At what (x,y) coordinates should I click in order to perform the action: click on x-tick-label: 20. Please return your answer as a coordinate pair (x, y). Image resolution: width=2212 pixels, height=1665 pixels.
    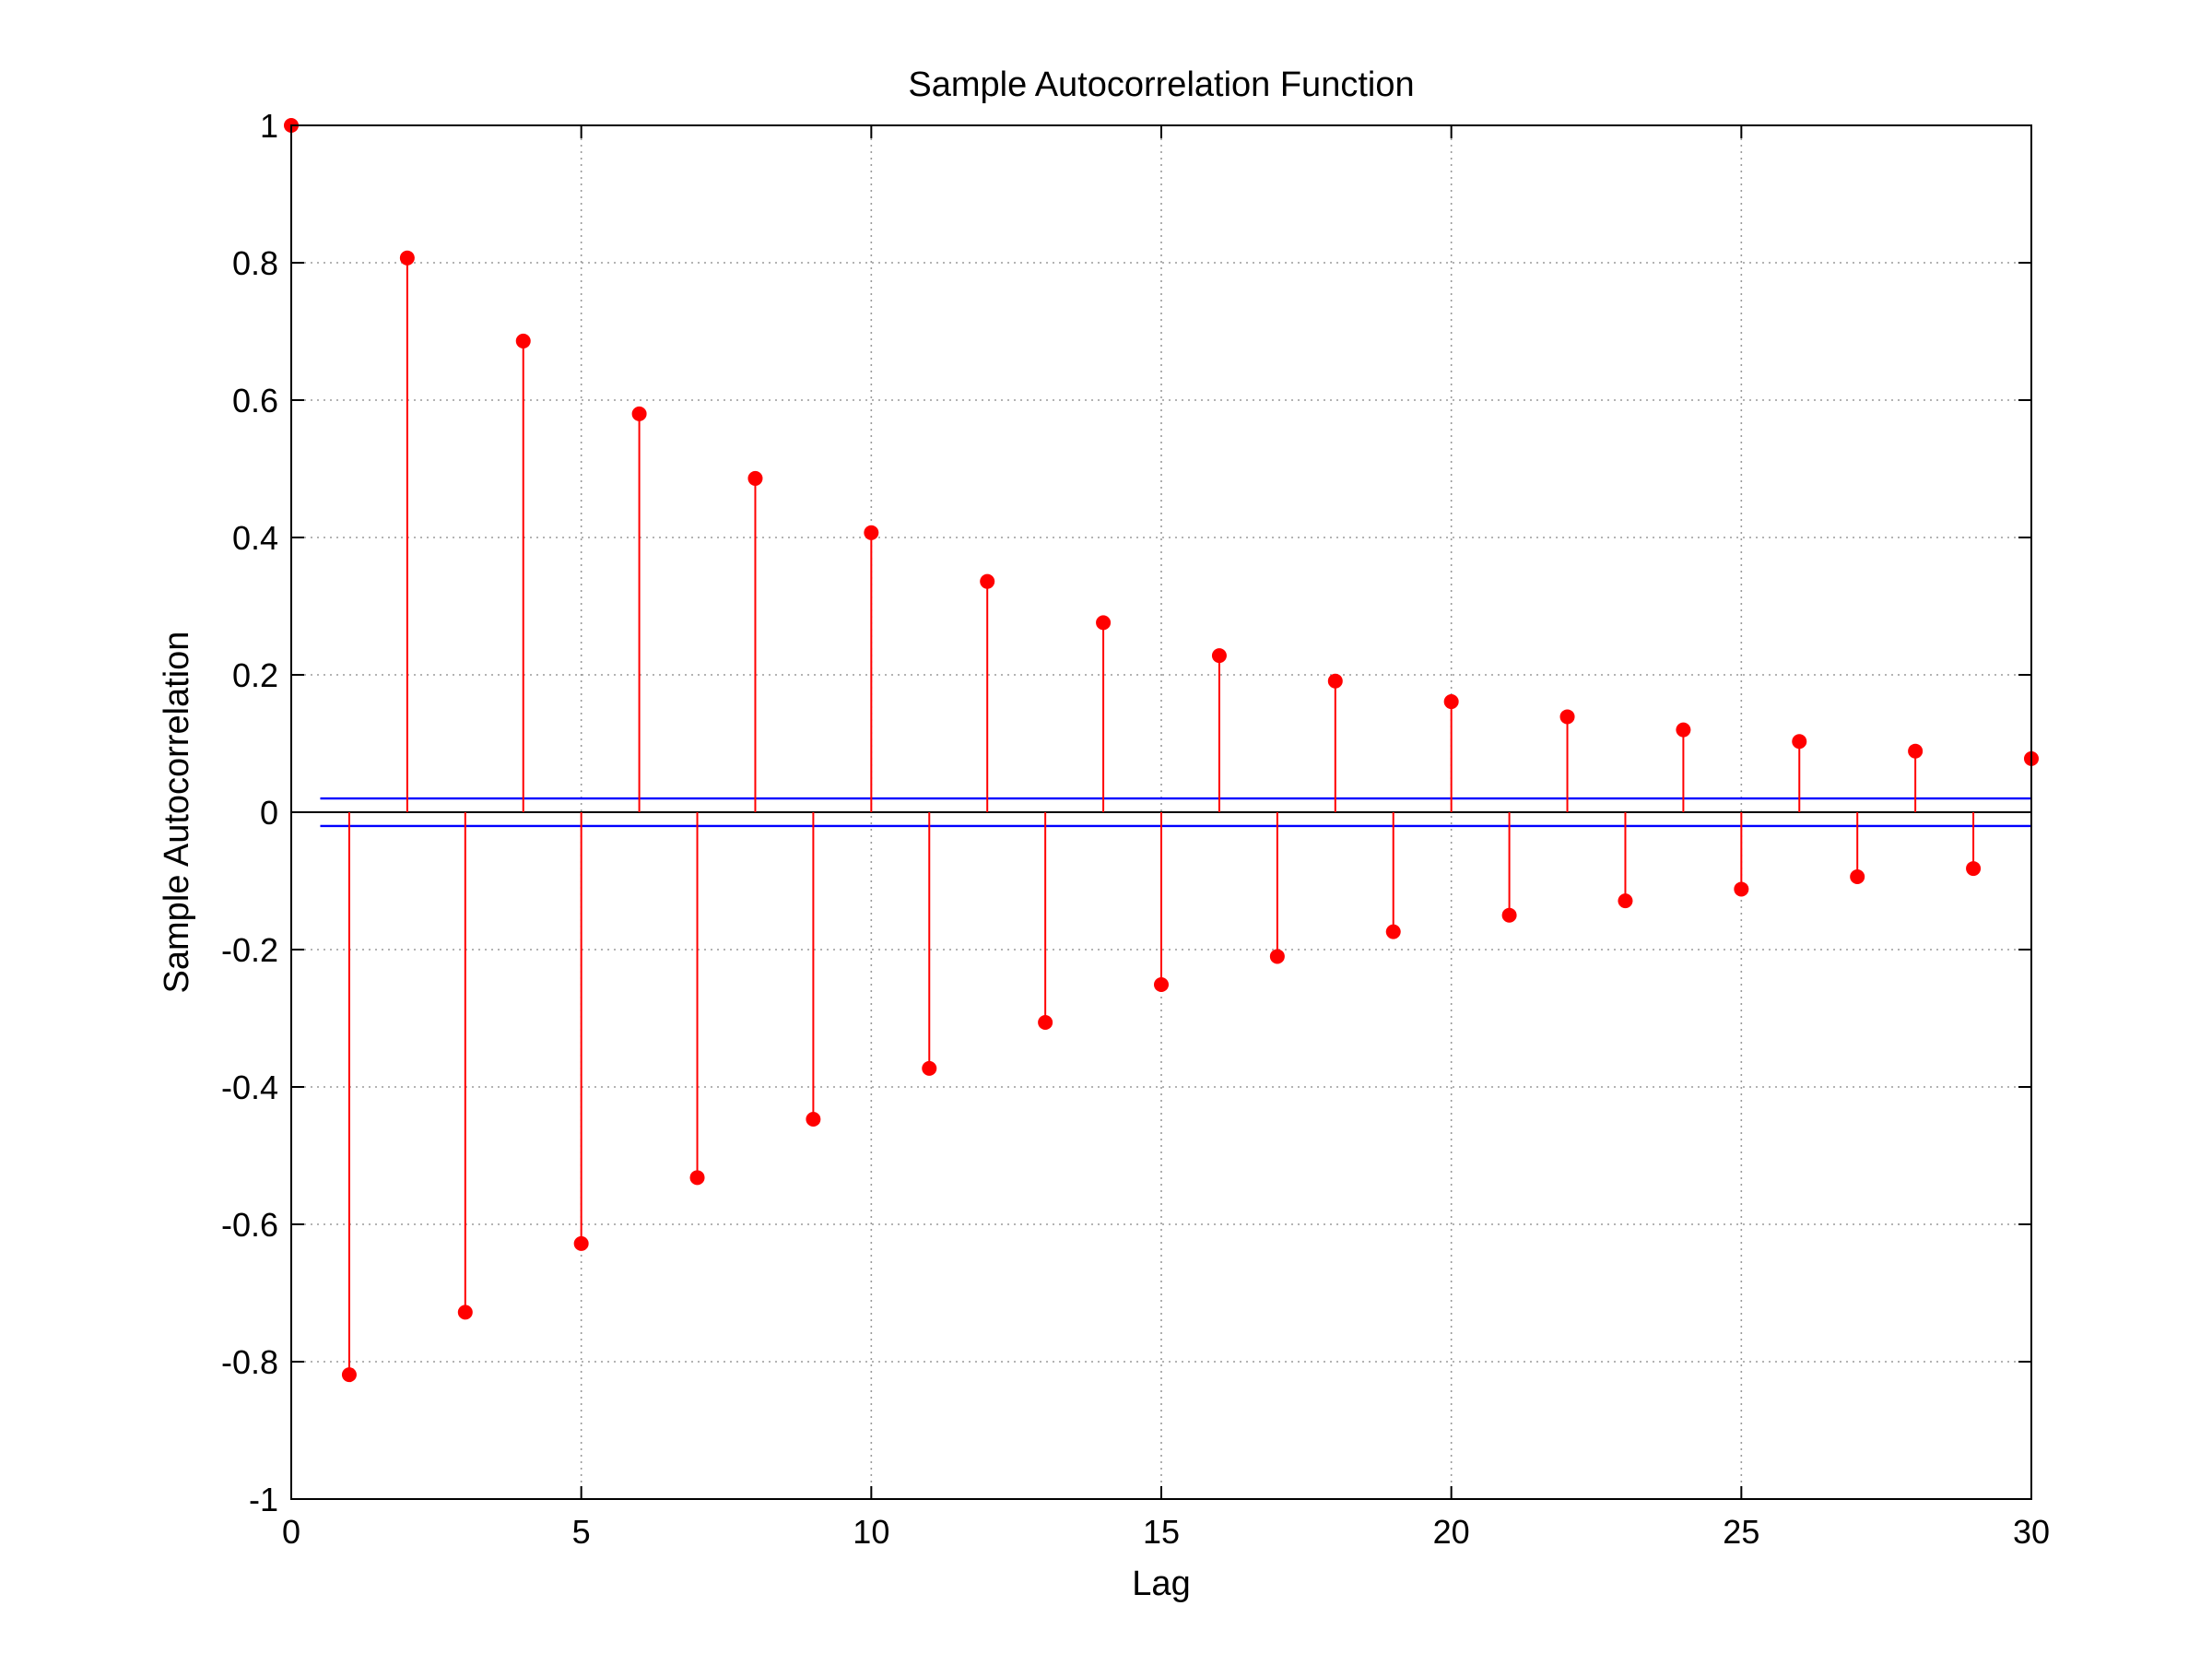
    Looking at the image, I should click on (1451, 1532).